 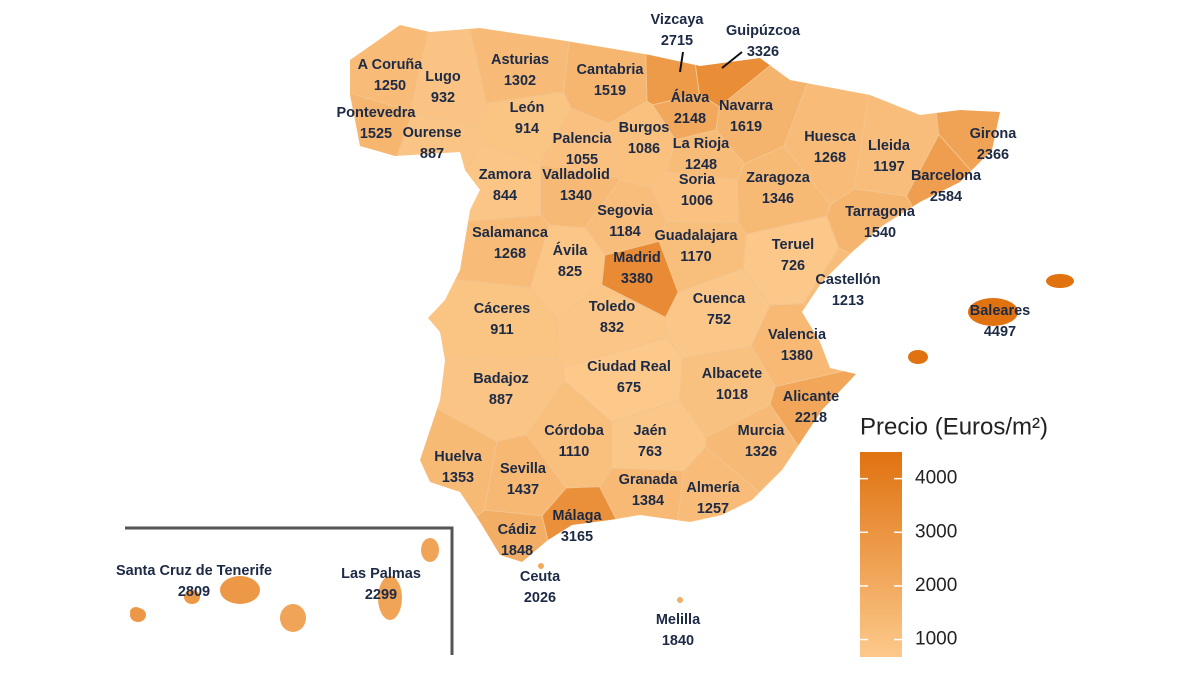 I want to click on leader-line, so click(x=732, y=60).